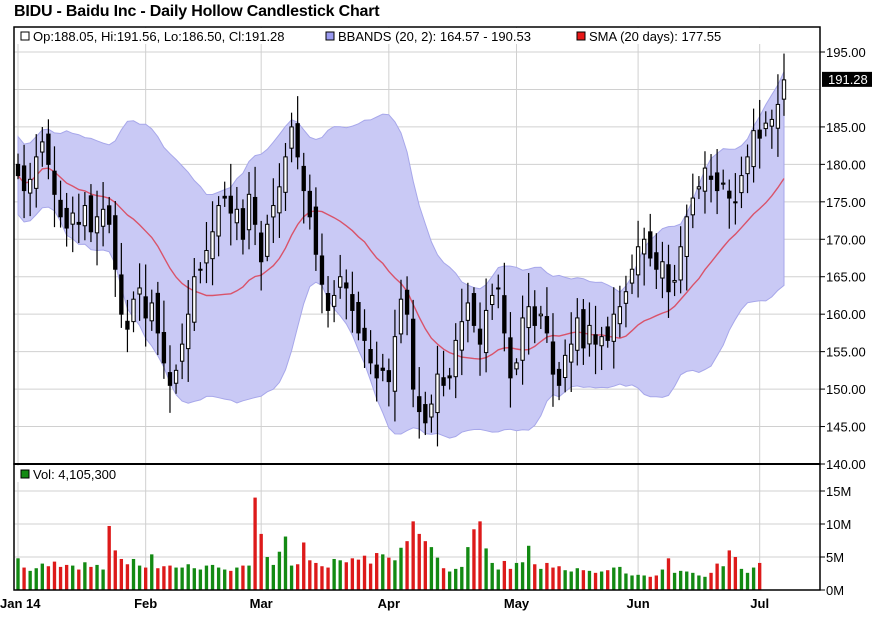  What do you see at coordinates (759, 603) in the screenshot?
I see `month-label: Jul` at bounding box center [759, 603].